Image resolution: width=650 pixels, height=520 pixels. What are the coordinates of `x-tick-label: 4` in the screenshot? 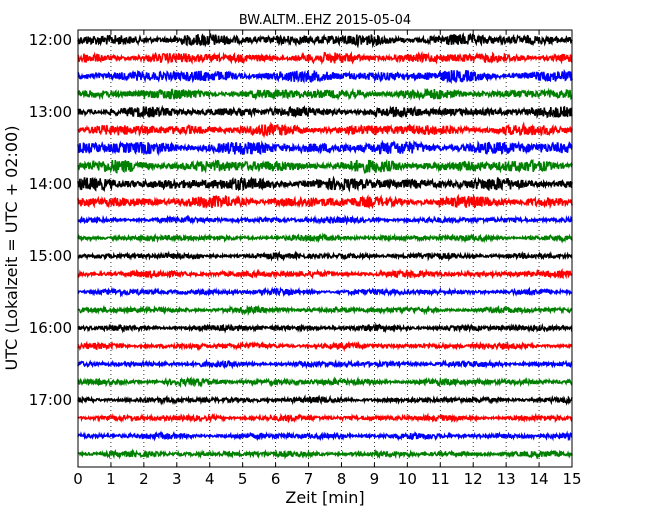 It's located at (210, 479).